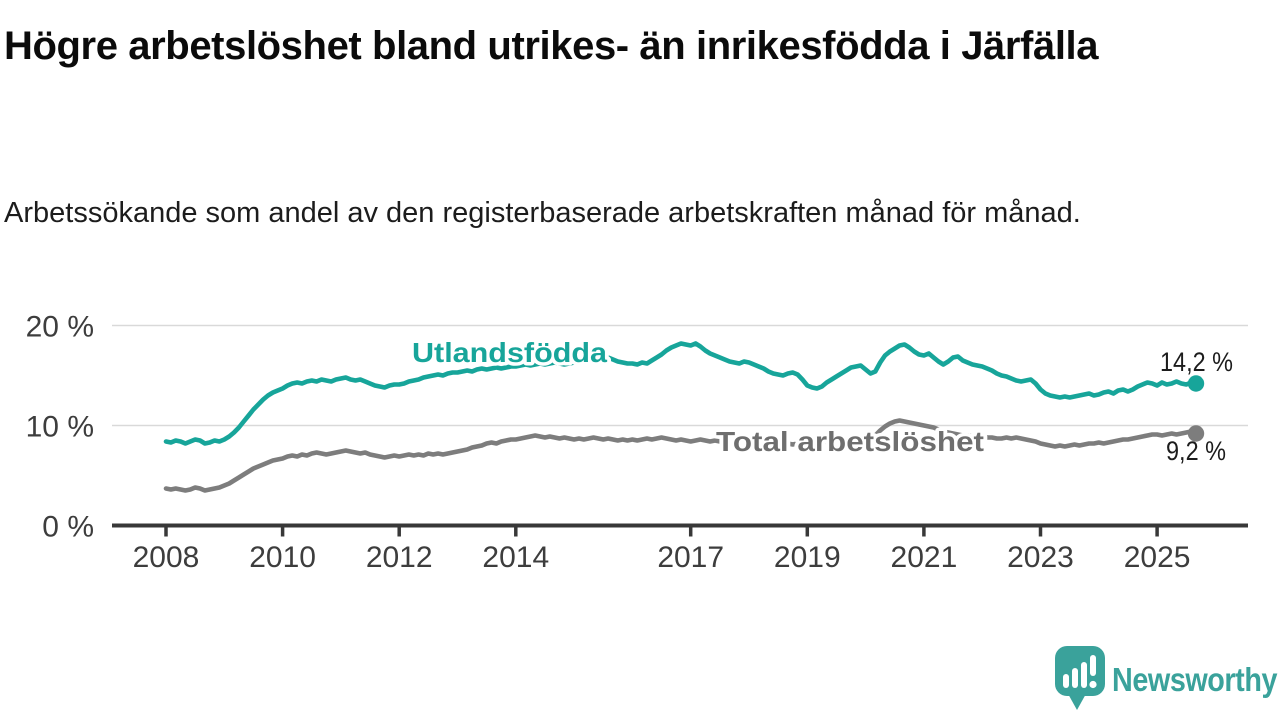 The height and width of the screenshot is (720, 1280). Describe the element at coordinates (515, 557) in the screenshot. I see `x-axis-label-2014: 2014` at that location.